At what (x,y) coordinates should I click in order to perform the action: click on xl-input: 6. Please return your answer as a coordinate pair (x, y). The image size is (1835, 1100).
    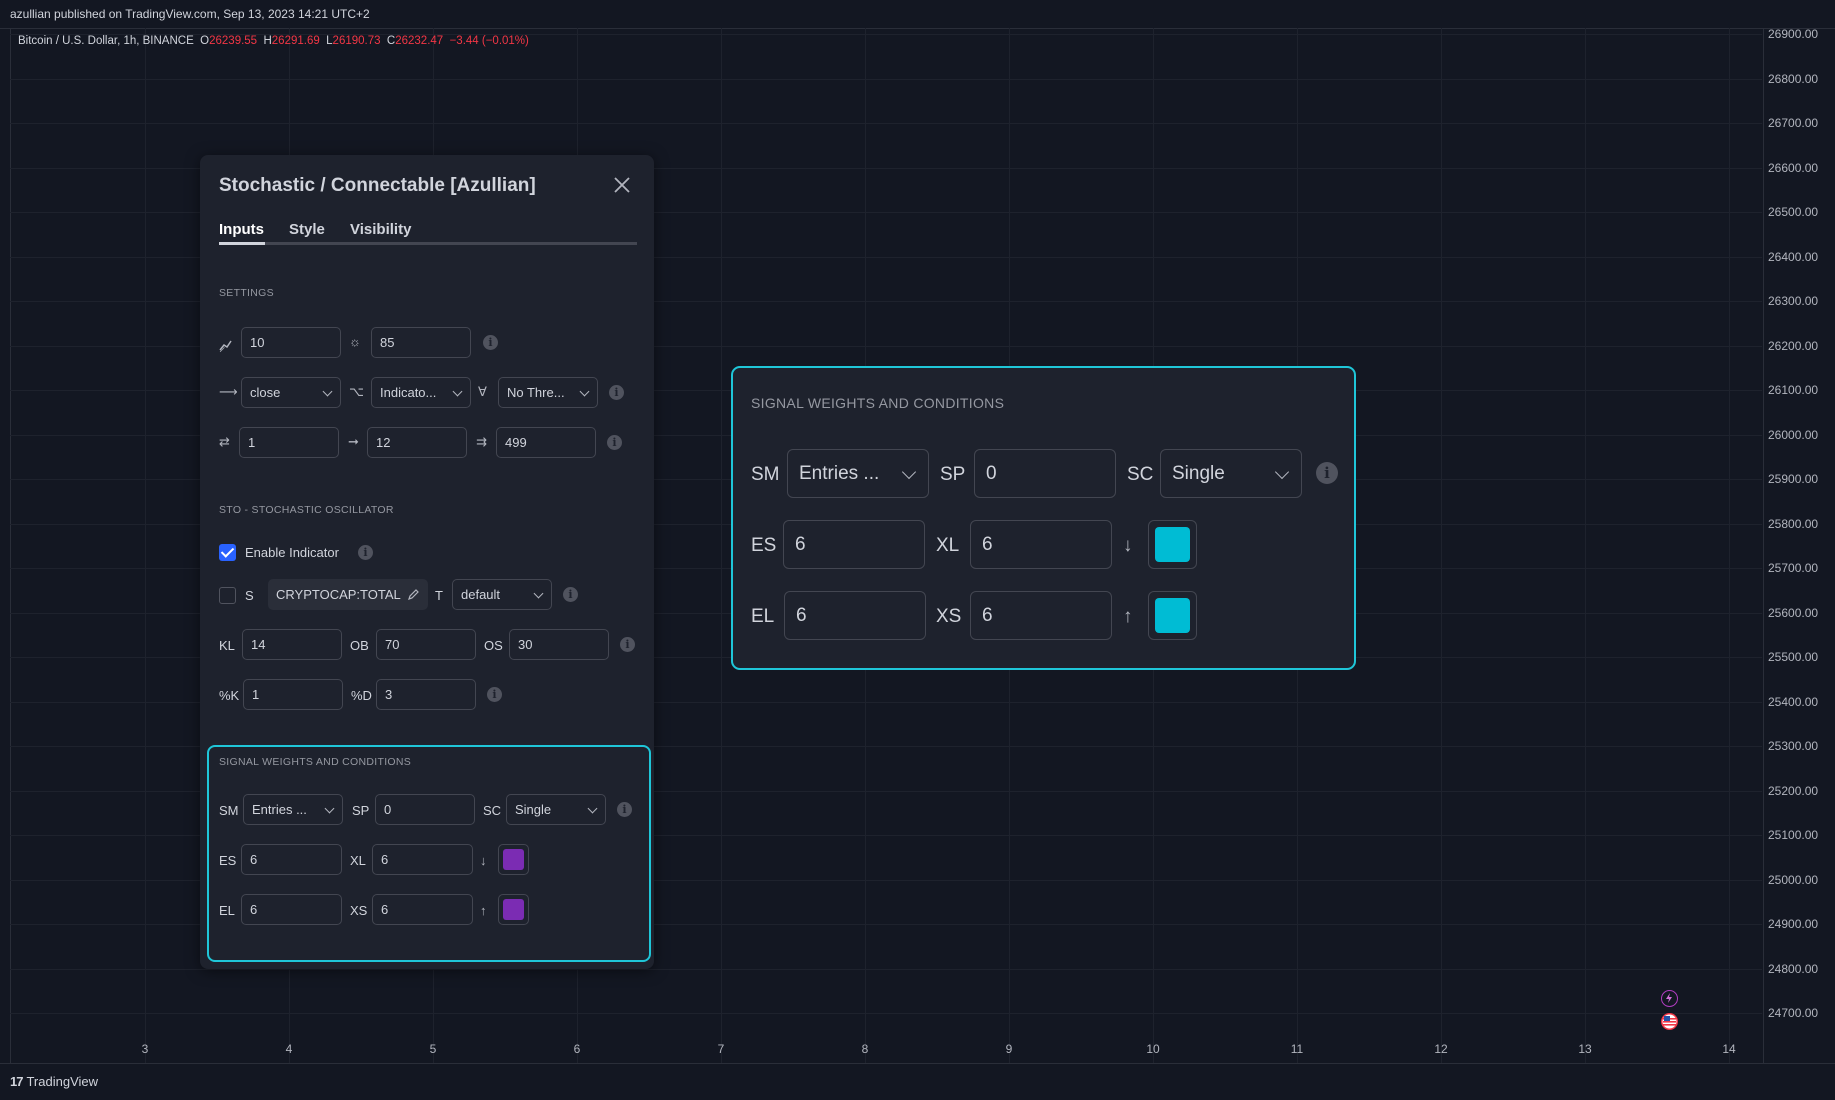
    Looking at the image, I should click on (422, 859).